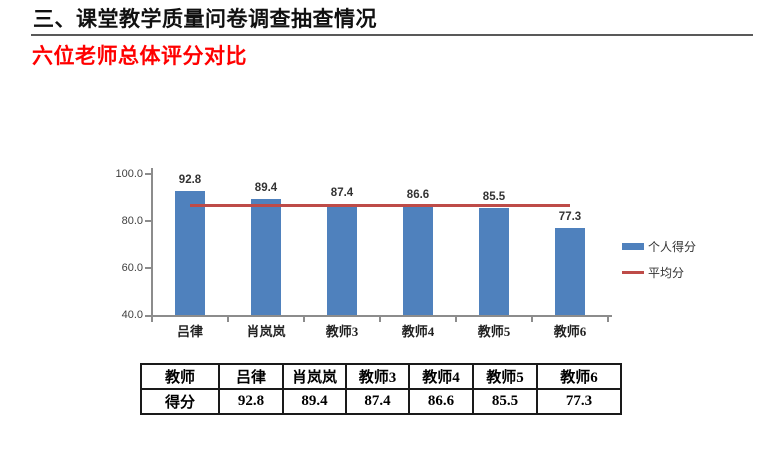 The image size is (767, 463). I want to click on table-data-row: 得分 92.8 89.4 87.4 86.6 85.5 77.3, so click(381, 401).